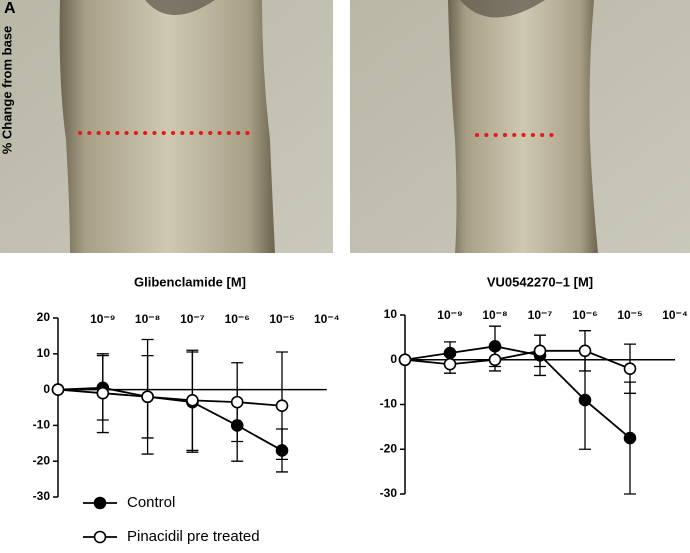 This screenshot has width=690, height=553. I want to click on legend-label: Pinacidil pre treated, so click(193, 536).